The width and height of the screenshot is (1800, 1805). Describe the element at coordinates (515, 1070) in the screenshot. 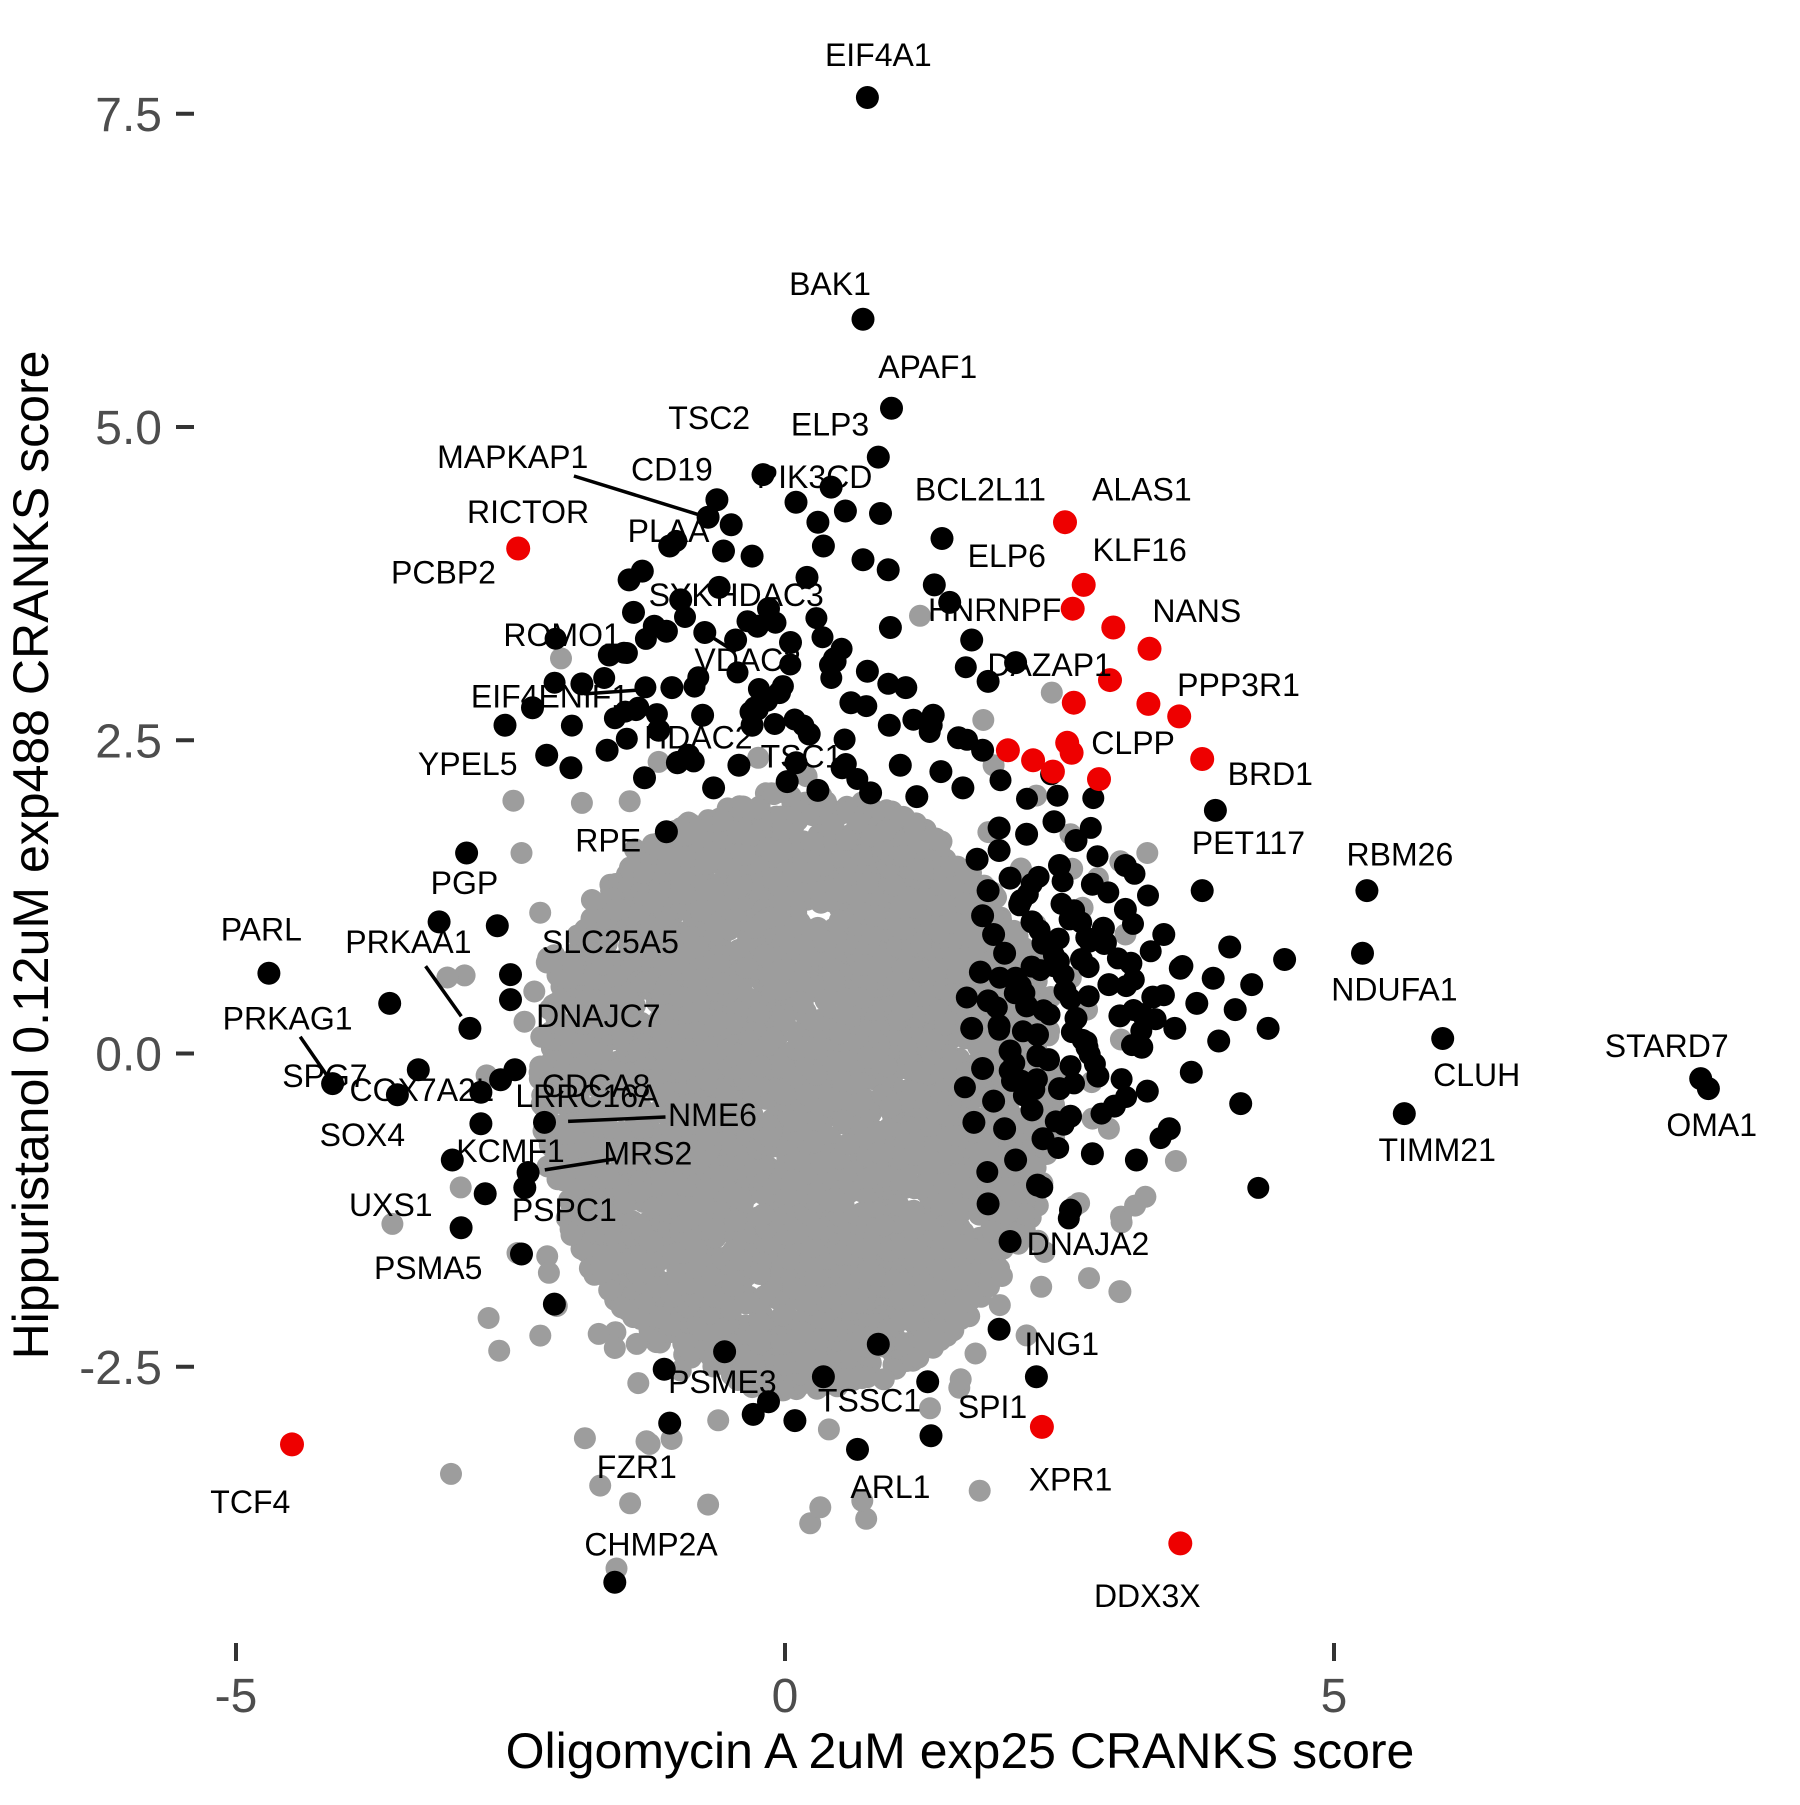

I see `point-CDCA8` at that location.